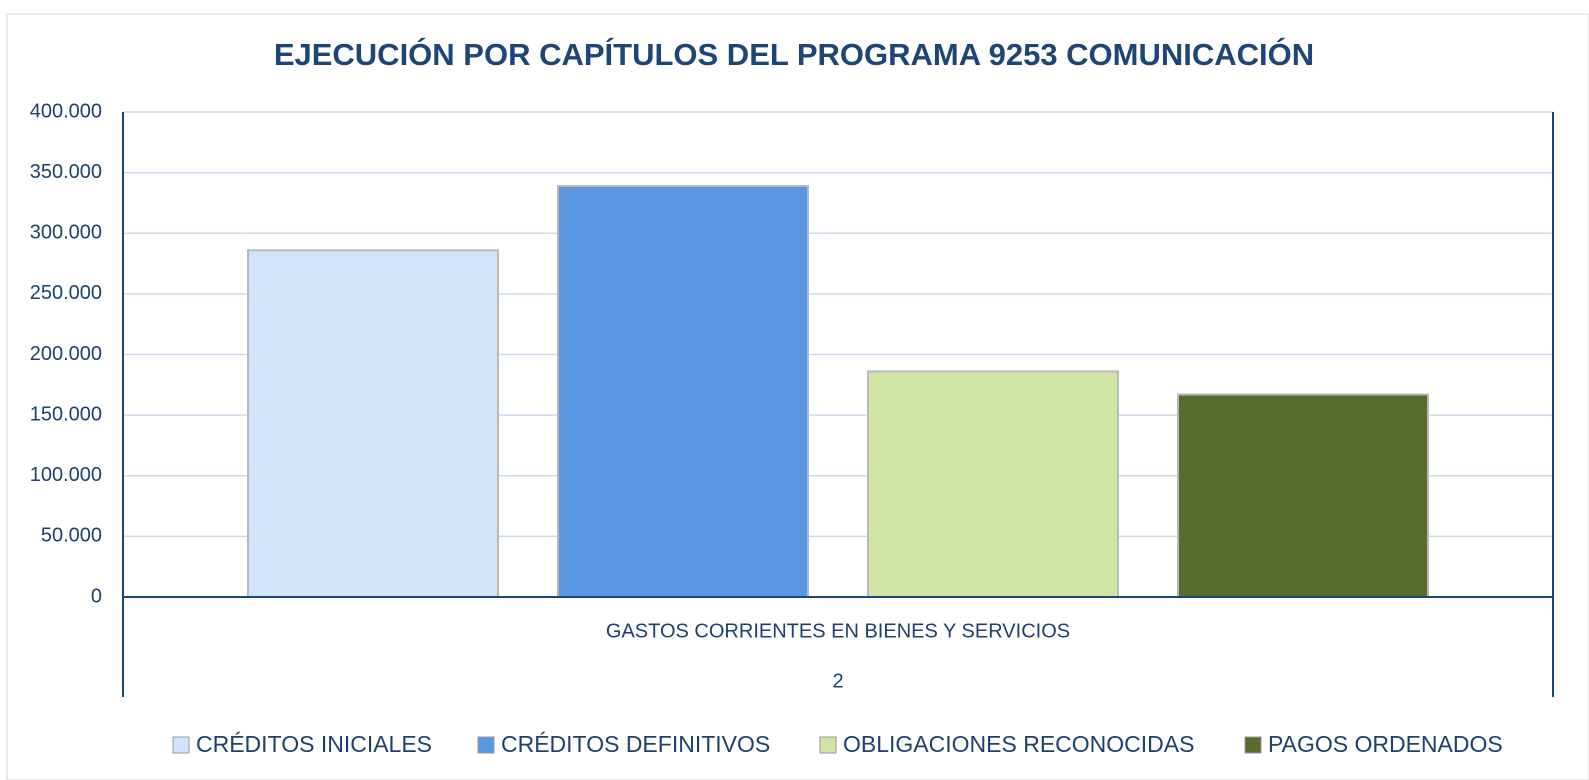  What do you see at coordinates (66, 111) in the screenshot?
I see `y-tick-label: 400.000` at bounding box center [66, 111].